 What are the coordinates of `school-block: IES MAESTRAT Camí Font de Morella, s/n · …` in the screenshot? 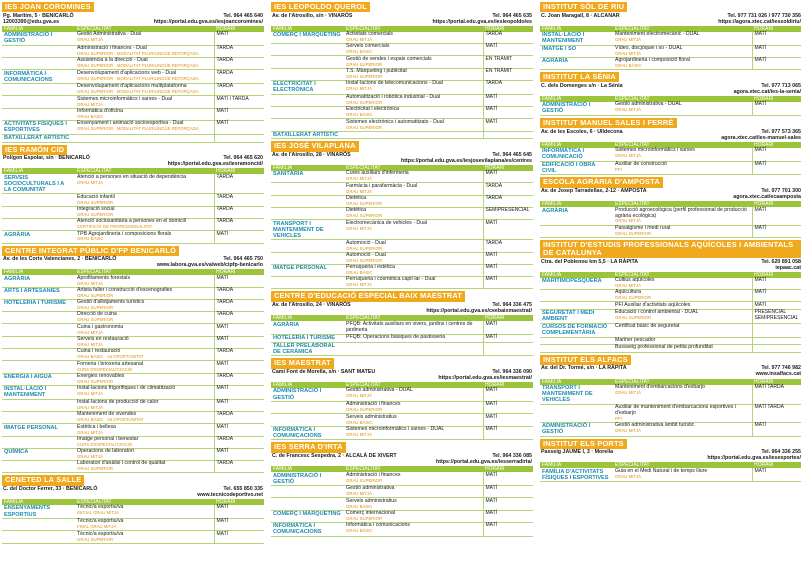 It's located at (402, 399).